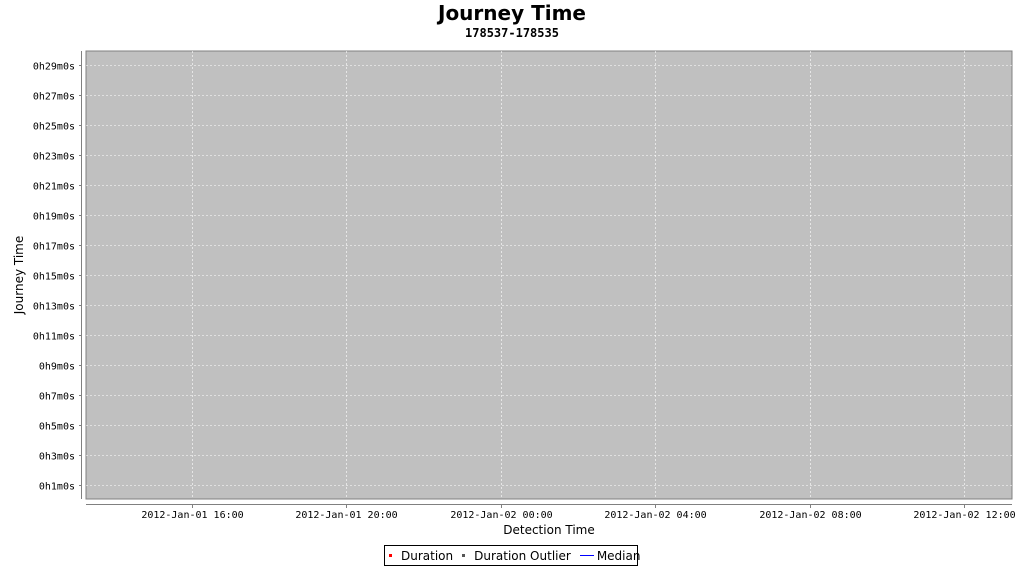 The width and height of the screenshot is (1024, 568). Describe the element at coordinates (54, 97) in the screenshot. I see `y-tick-label: 0h27m0s` at that location.